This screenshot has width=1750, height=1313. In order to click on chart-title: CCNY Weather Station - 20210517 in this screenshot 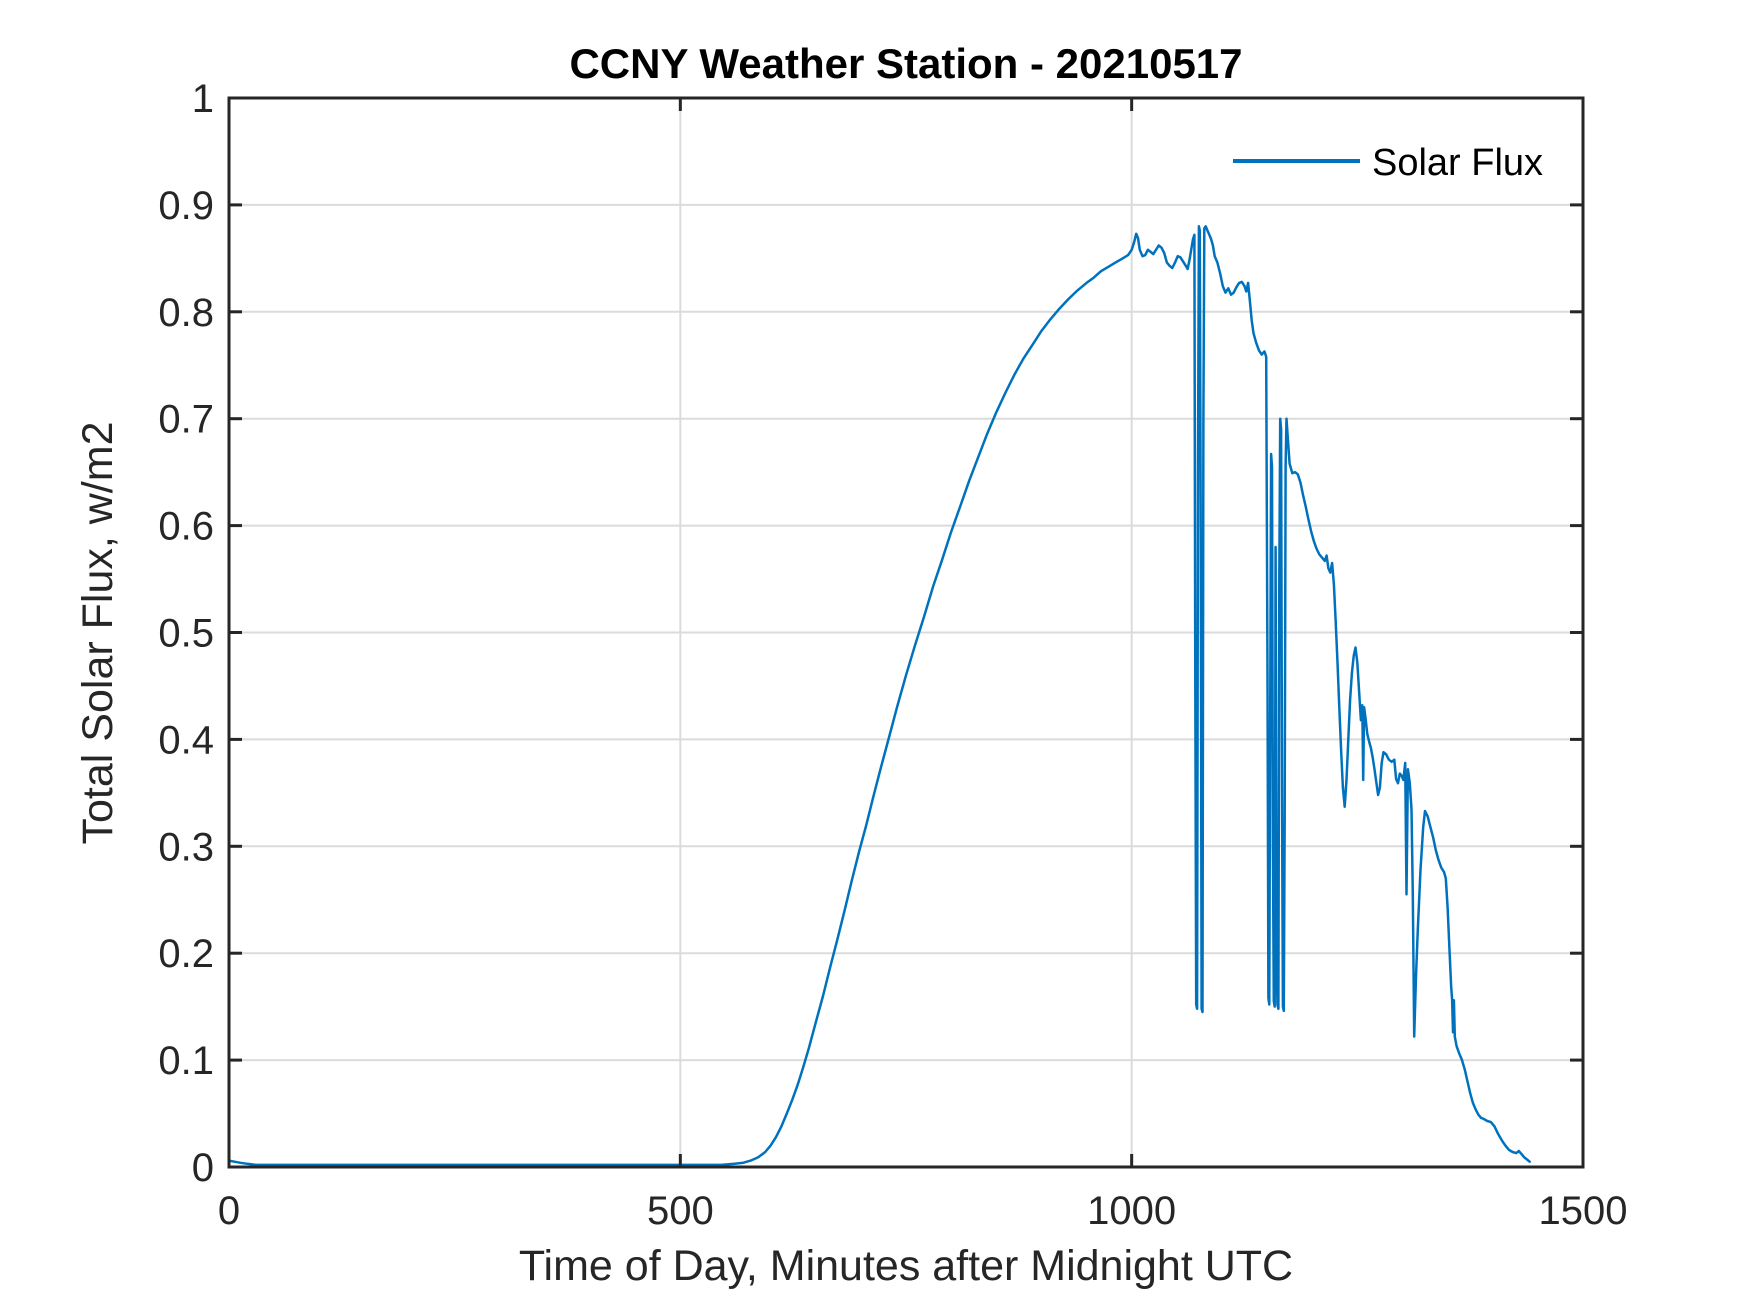, I will do `click(905, 63)`.